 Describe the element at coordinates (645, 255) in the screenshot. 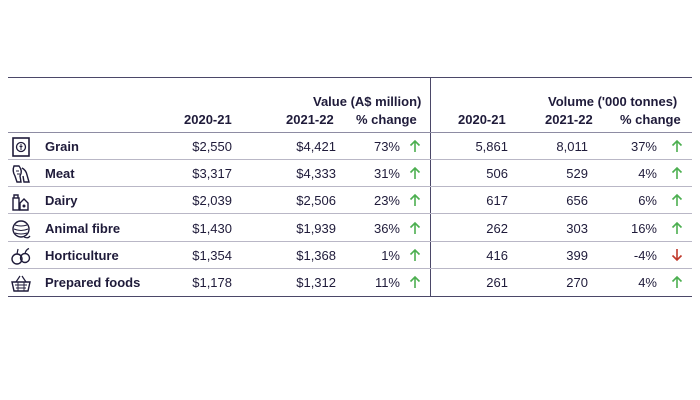

I see `volume-change: -4%` at that location.